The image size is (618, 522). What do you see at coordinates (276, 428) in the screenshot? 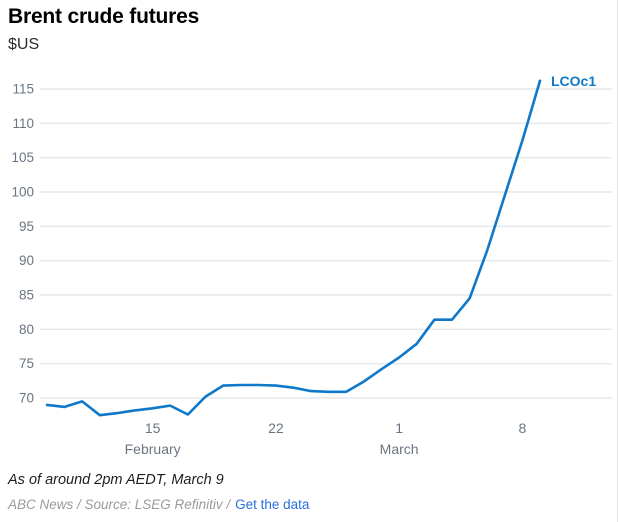
I see `x-tick-label: 22` at bounding box center [276, 428].